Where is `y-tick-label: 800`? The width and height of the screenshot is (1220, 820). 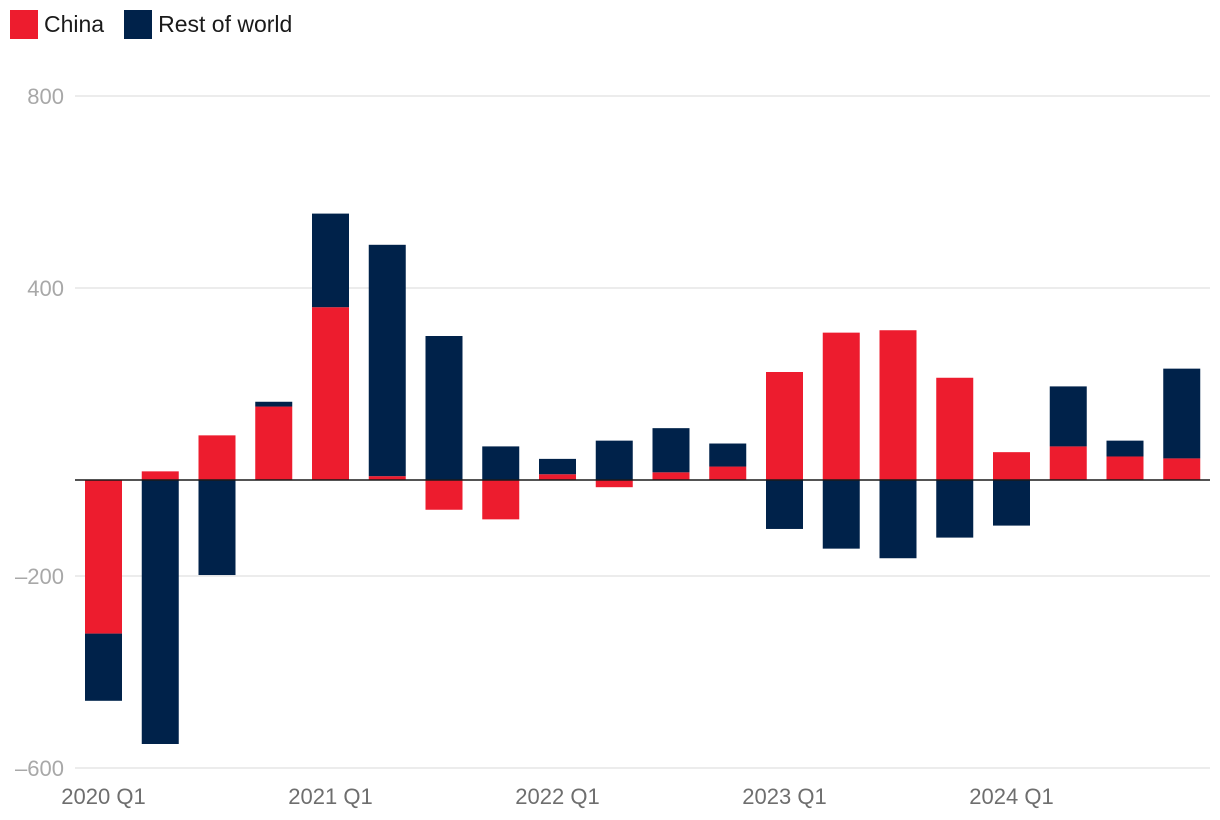
y-tick-label: 800 is located at coordinates (45, 96).